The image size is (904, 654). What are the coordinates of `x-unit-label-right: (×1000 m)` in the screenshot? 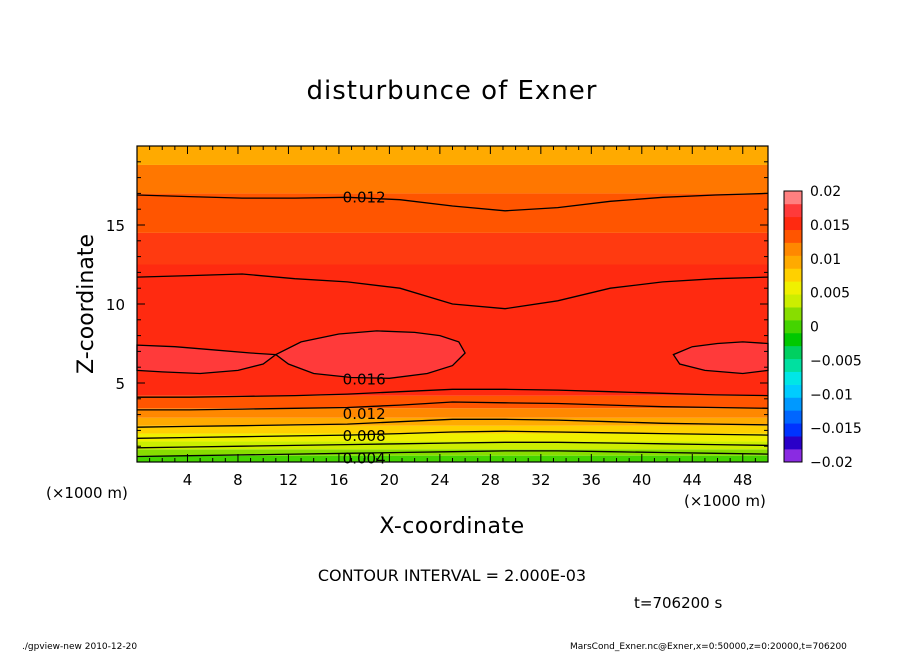 It's located at (725, 501).